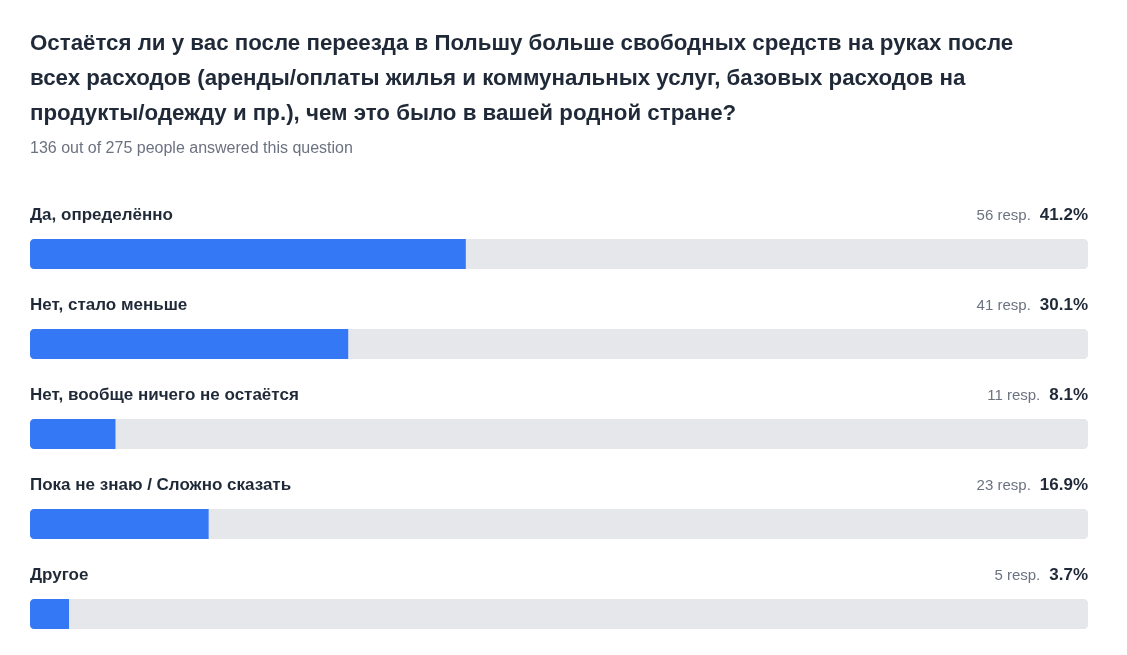 Image resolution: width=1127 pixels, height=655 pixels. What do you see at coordinates (109, 304) in the screenshot?
I see `y-tick-label: Нет, стало меньше` at bounding box center [109, 304].